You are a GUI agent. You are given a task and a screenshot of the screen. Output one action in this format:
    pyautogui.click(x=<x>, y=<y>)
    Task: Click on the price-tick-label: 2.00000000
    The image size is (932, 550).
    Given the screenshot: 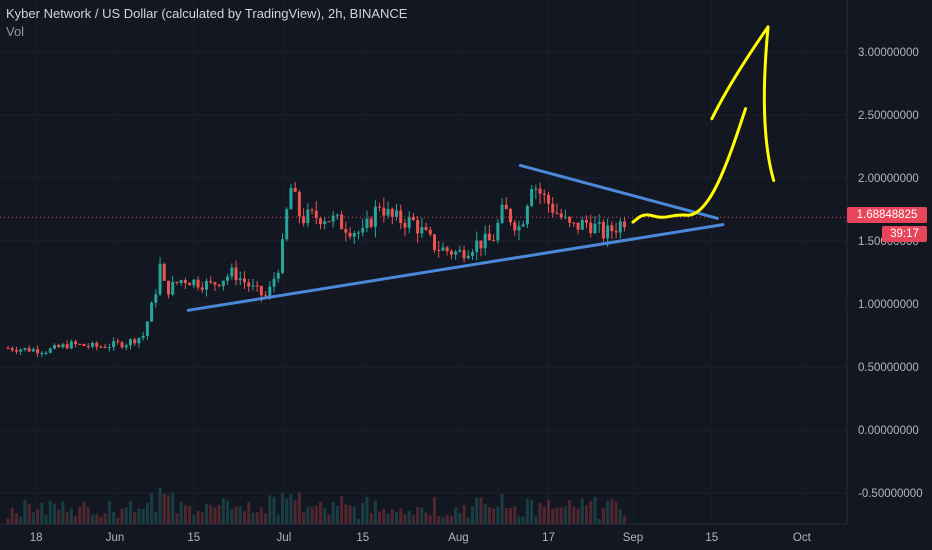 What is the action you would take?
    pyautogui.click(x=888, y=179)
    